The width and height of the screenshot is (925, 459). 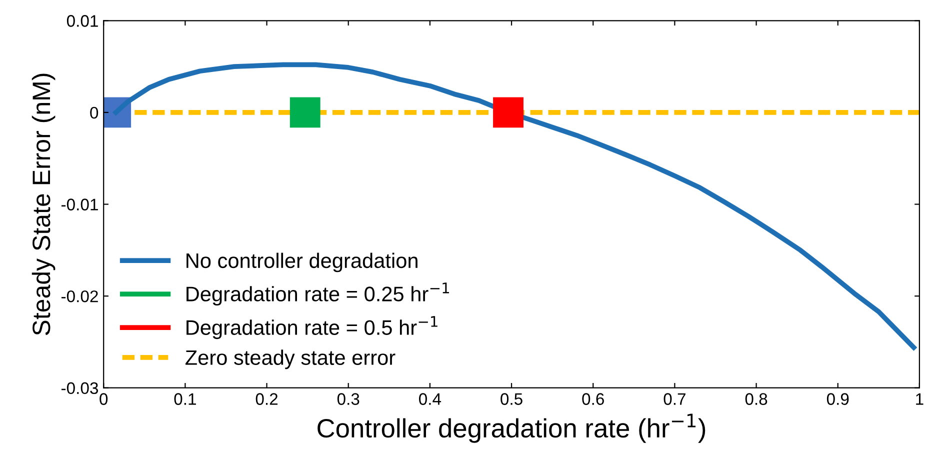 What do you see at coordinates (104, 399) in the screenshot?
I see `x-tick-label: 0` at bounding box center [104, 399].